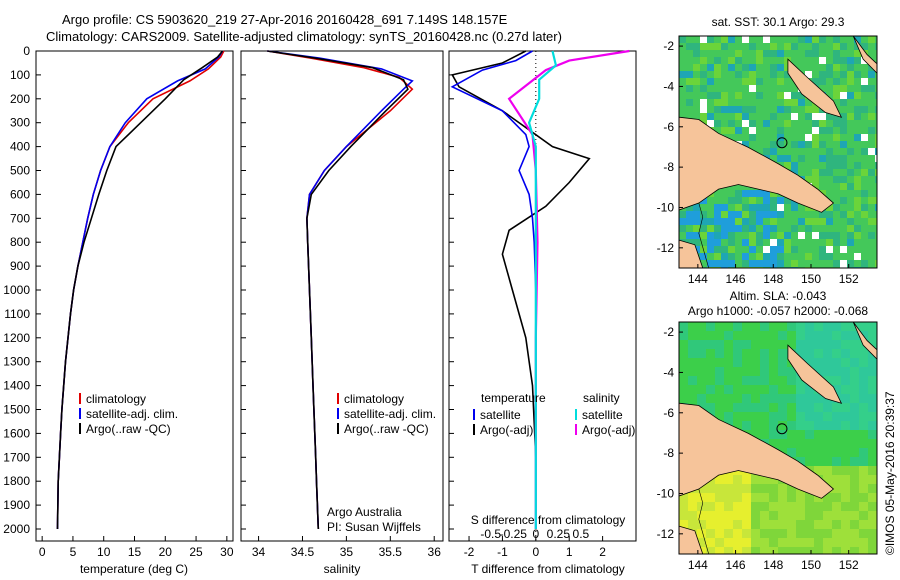 This screenshot has height=580, width=900. I want to click on depth-tick-label: 1200, so click(16, 338).